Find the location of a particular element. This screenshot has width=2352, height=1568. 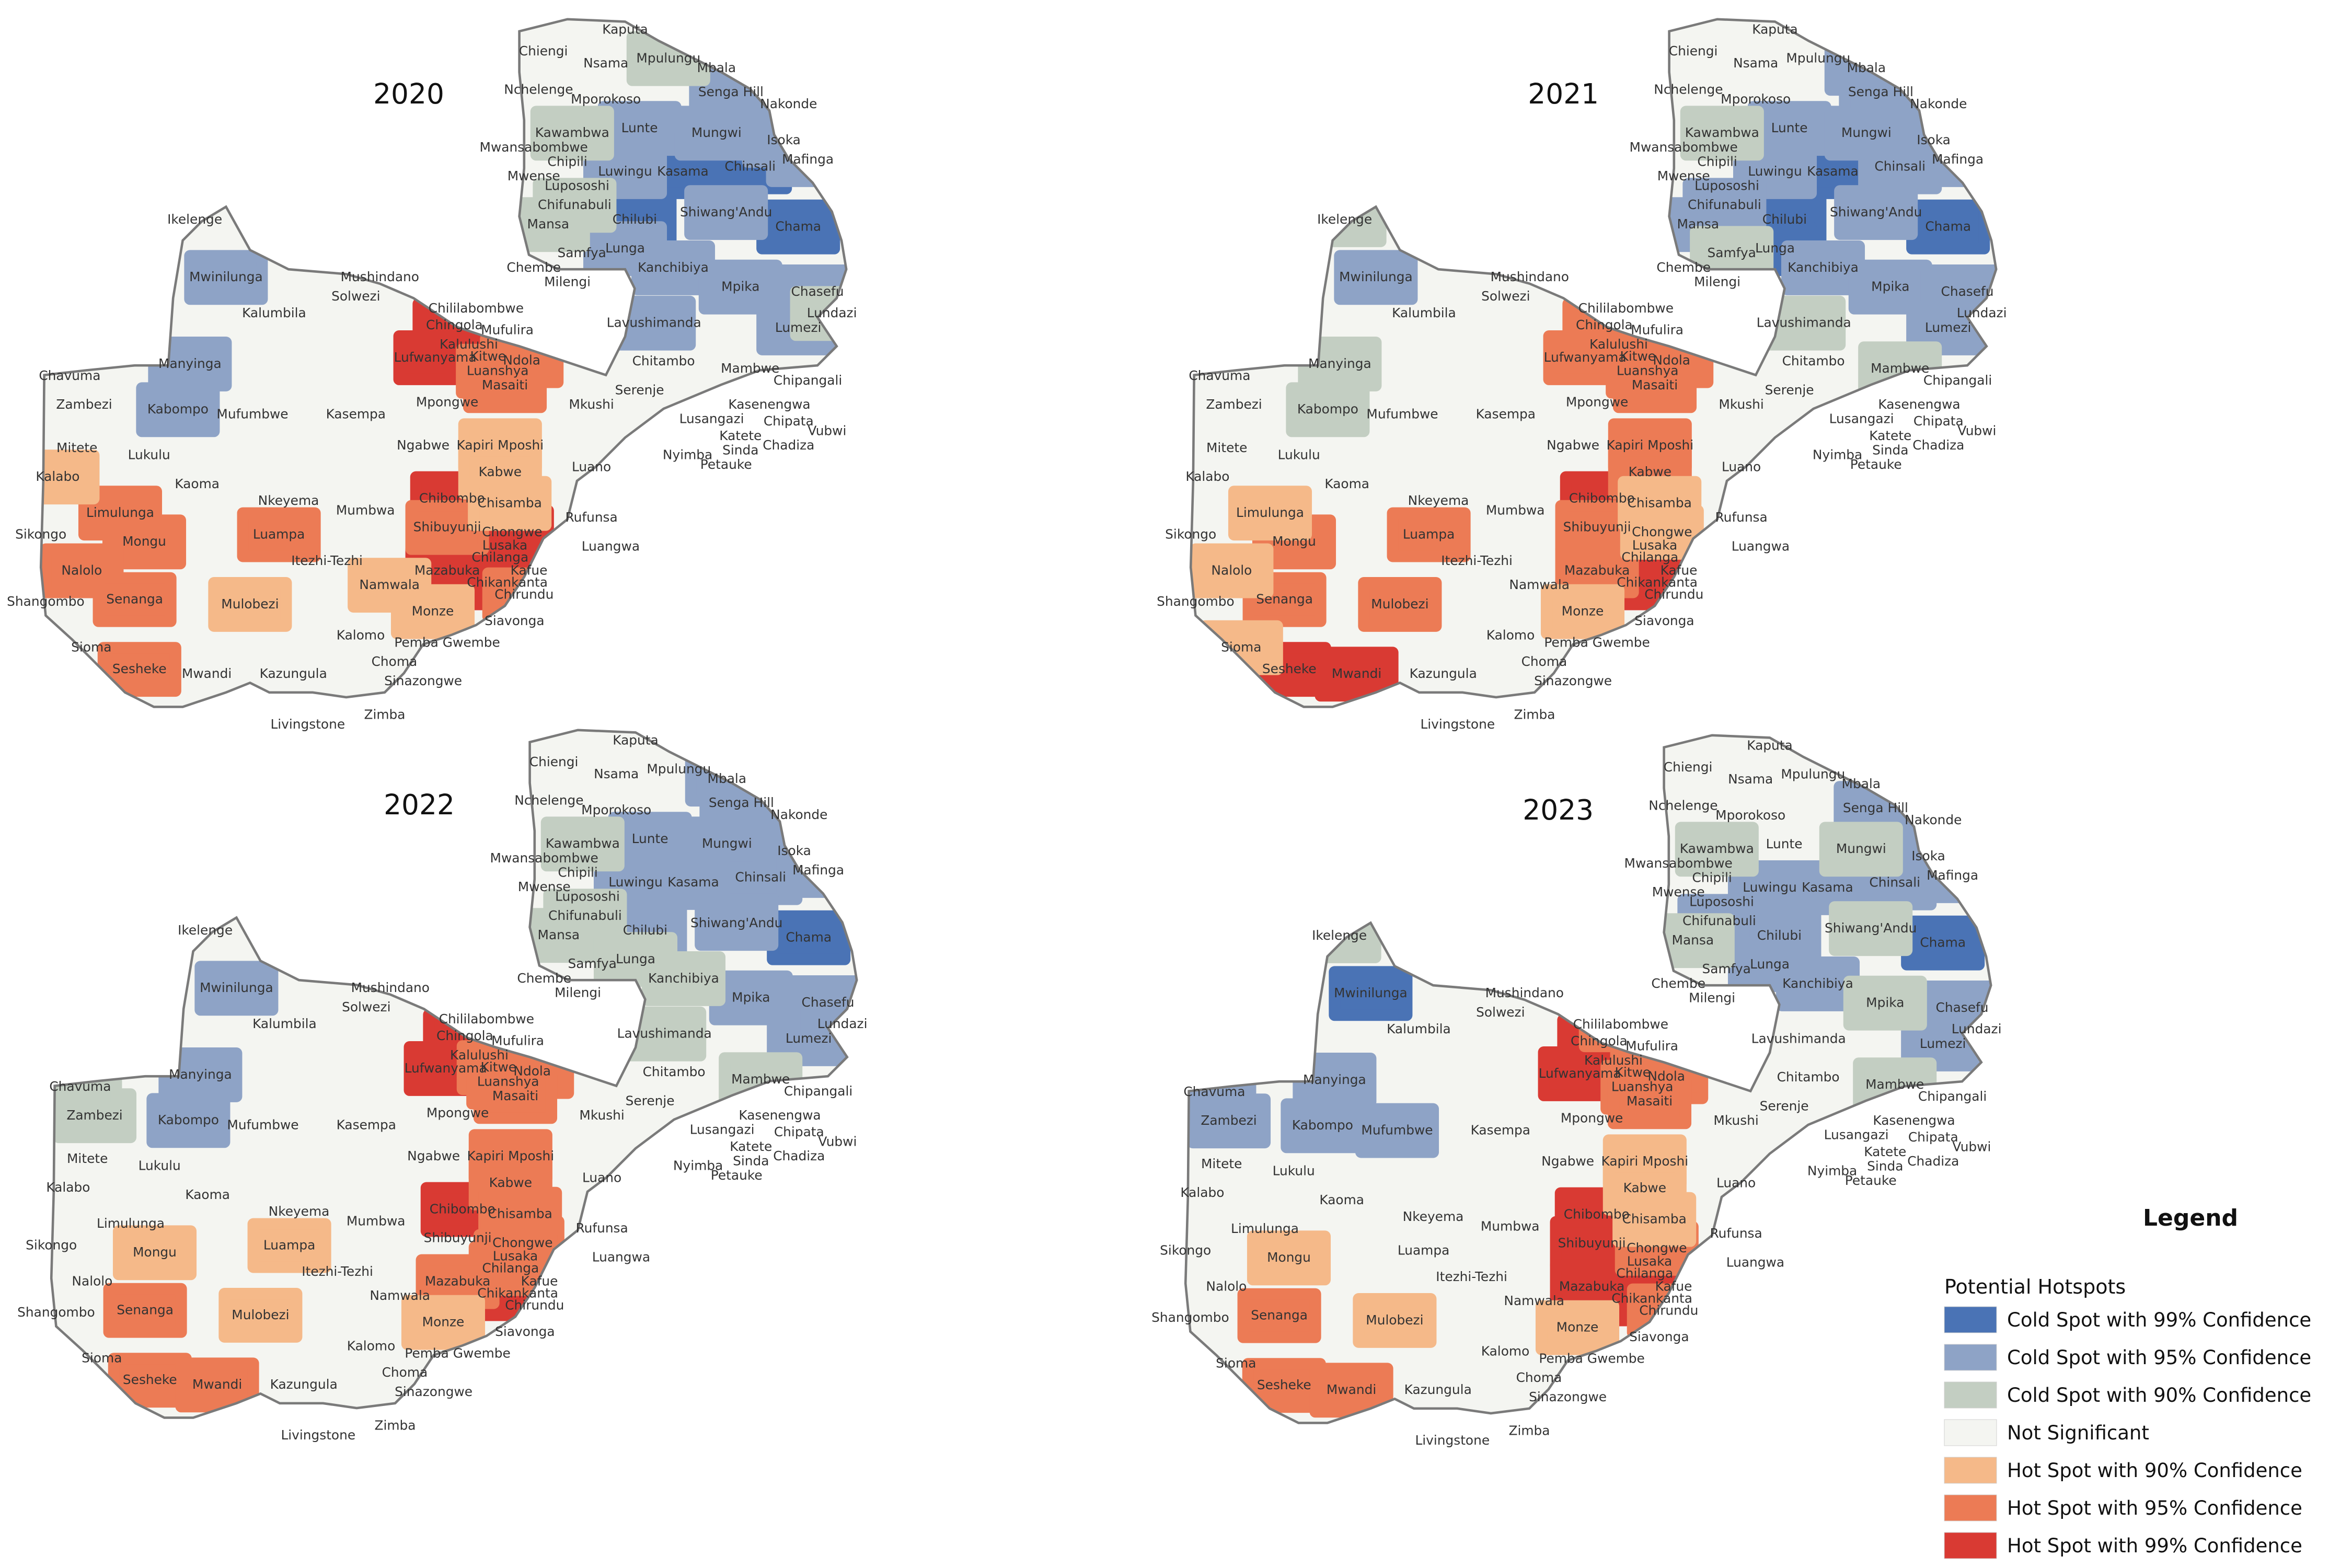

district-shiwang-andu is located at coordinates (1876, 212).